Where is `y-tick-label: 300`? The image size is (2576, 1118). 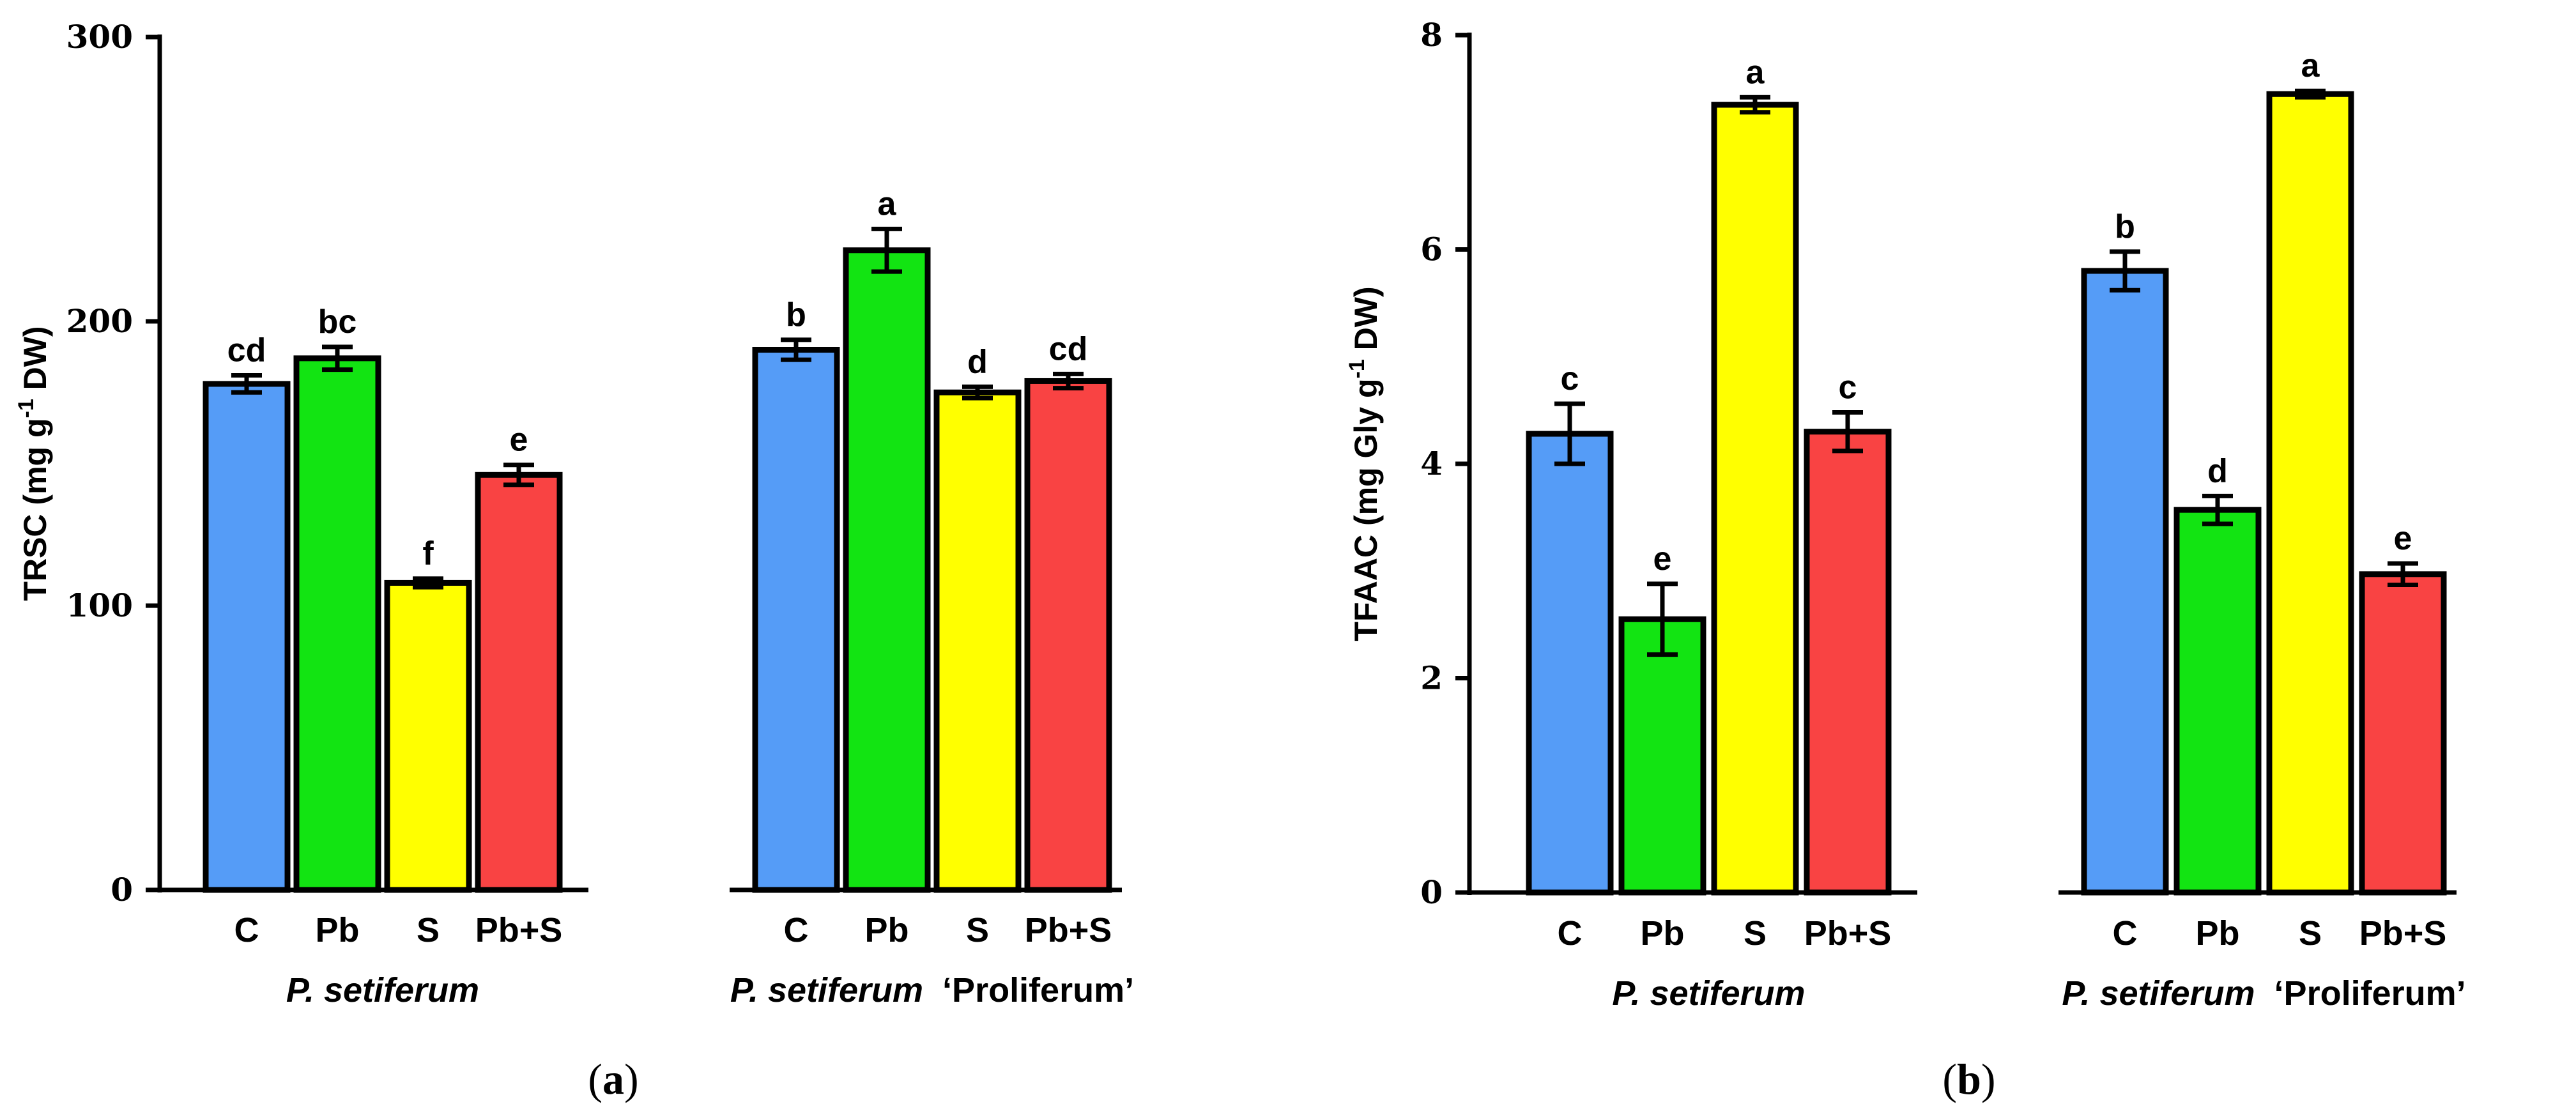 y-tick-label: 300 is located at coordinates (99, 37).